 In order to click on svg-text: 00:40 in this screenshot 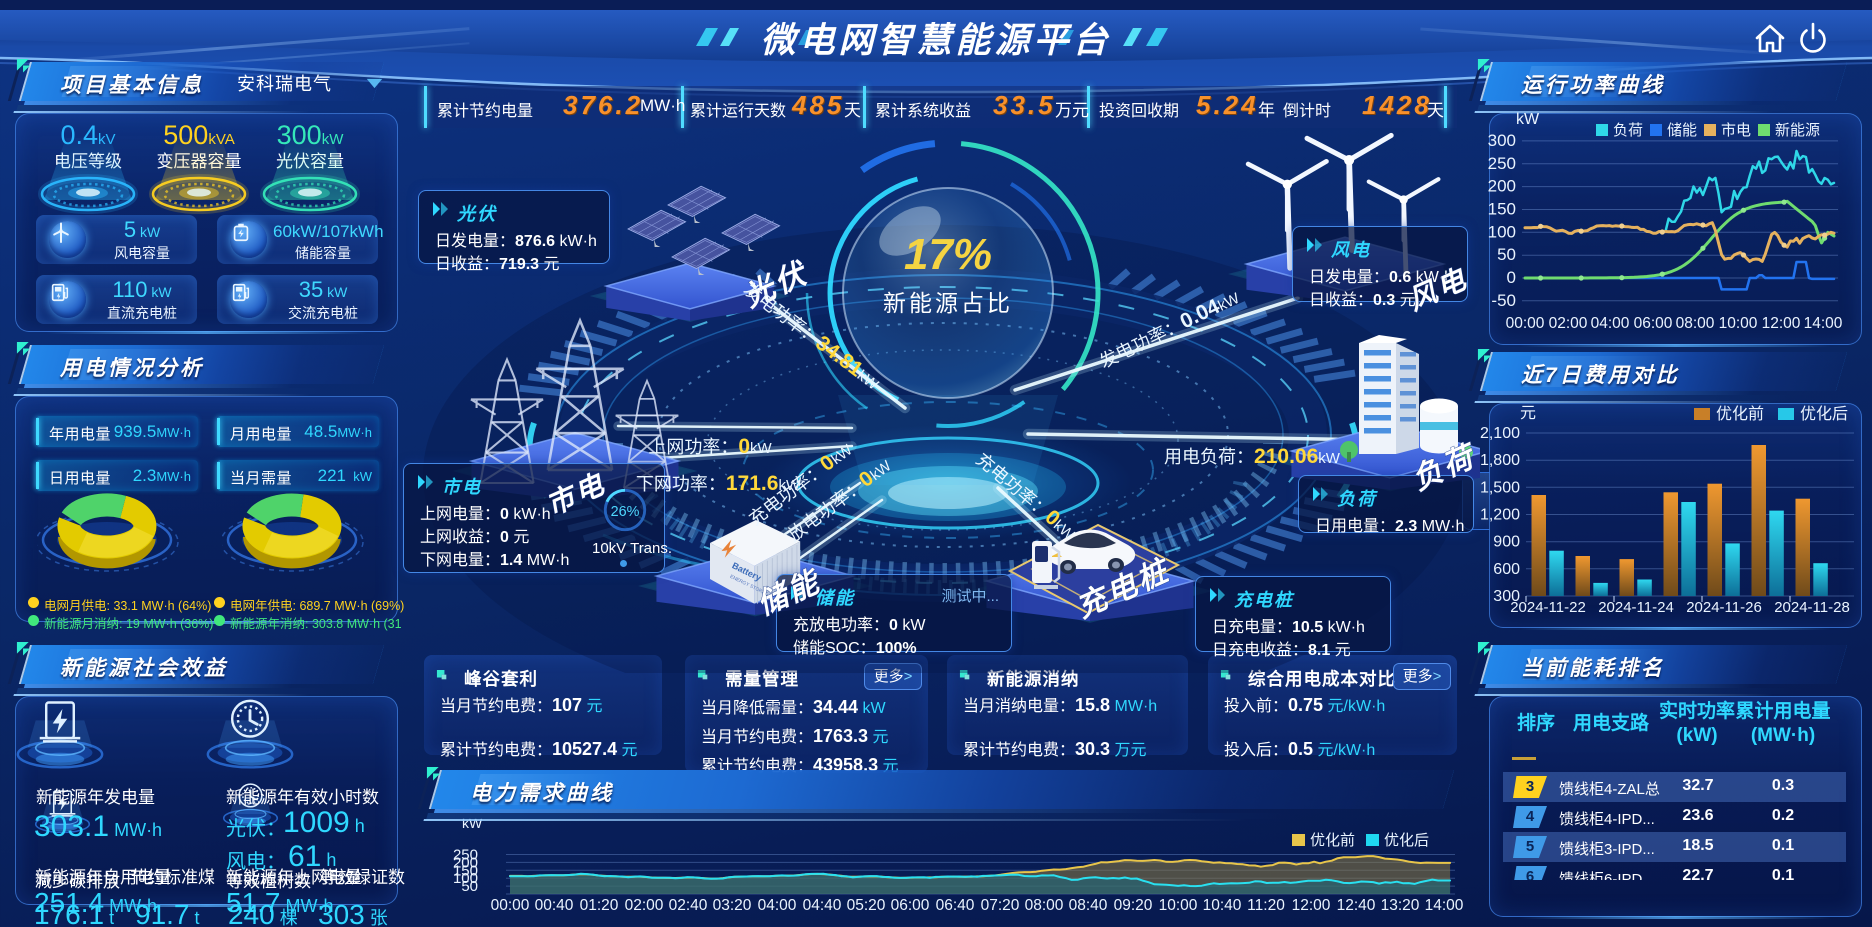, I will do `click(554, 905)`.